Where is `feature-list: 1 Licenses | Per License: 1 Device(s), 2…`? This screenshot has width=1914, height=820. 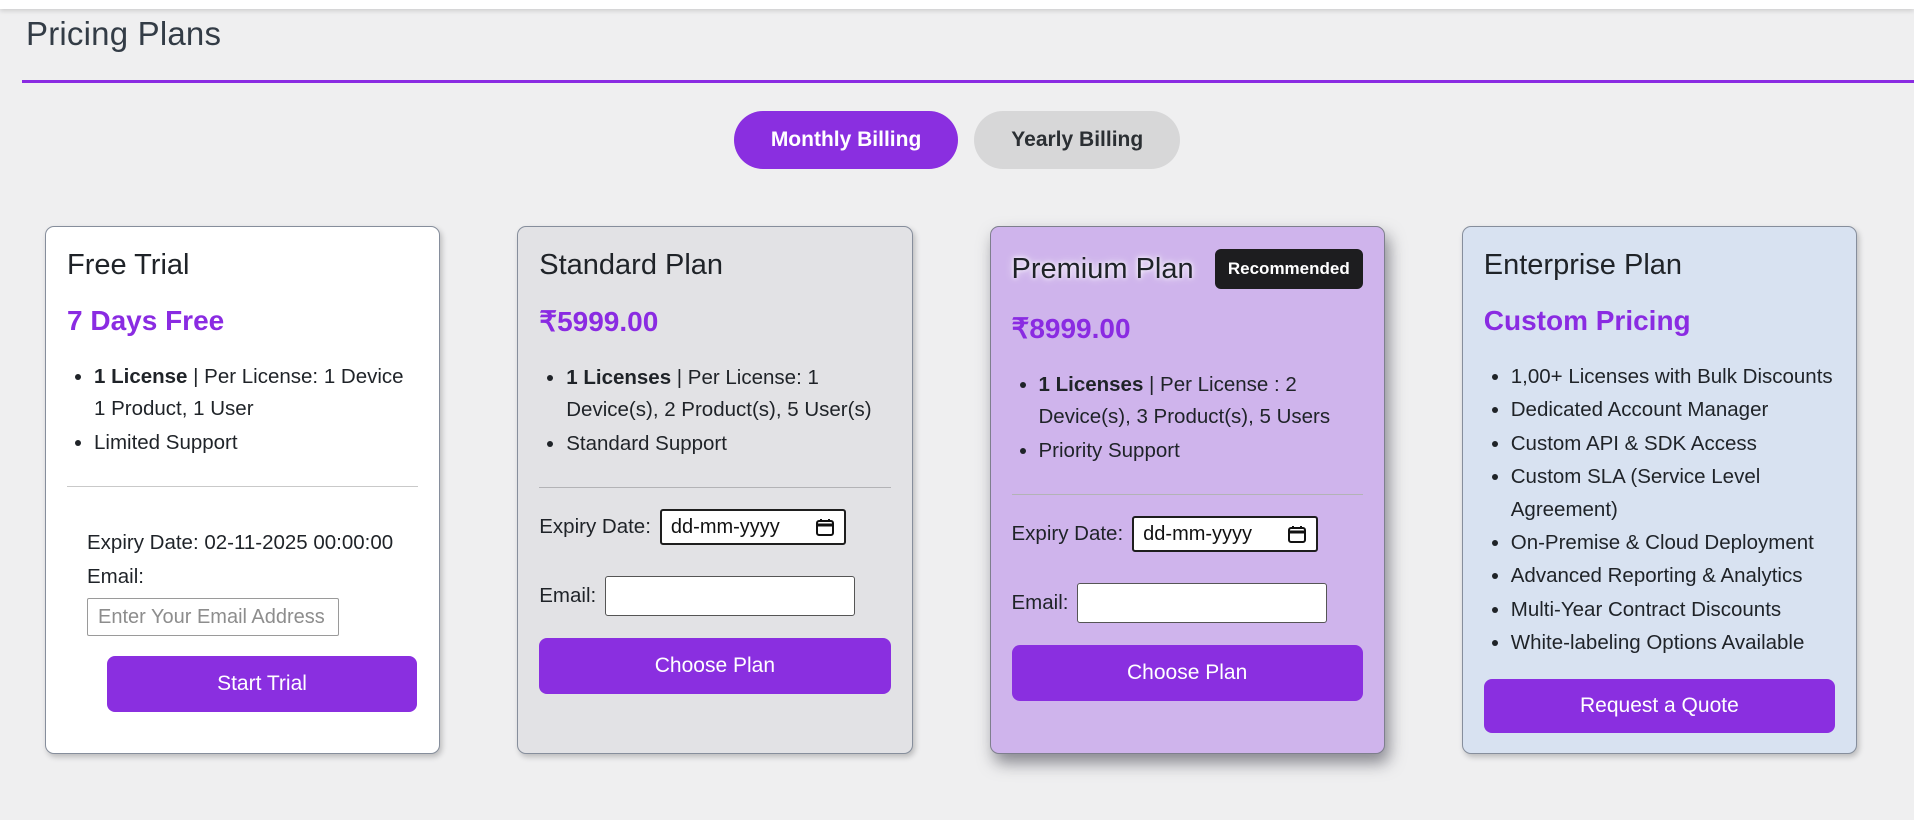
feature-list: 1 Licenses | Per License: 1 Device(s), 2… is located at coordinates (714, 411).